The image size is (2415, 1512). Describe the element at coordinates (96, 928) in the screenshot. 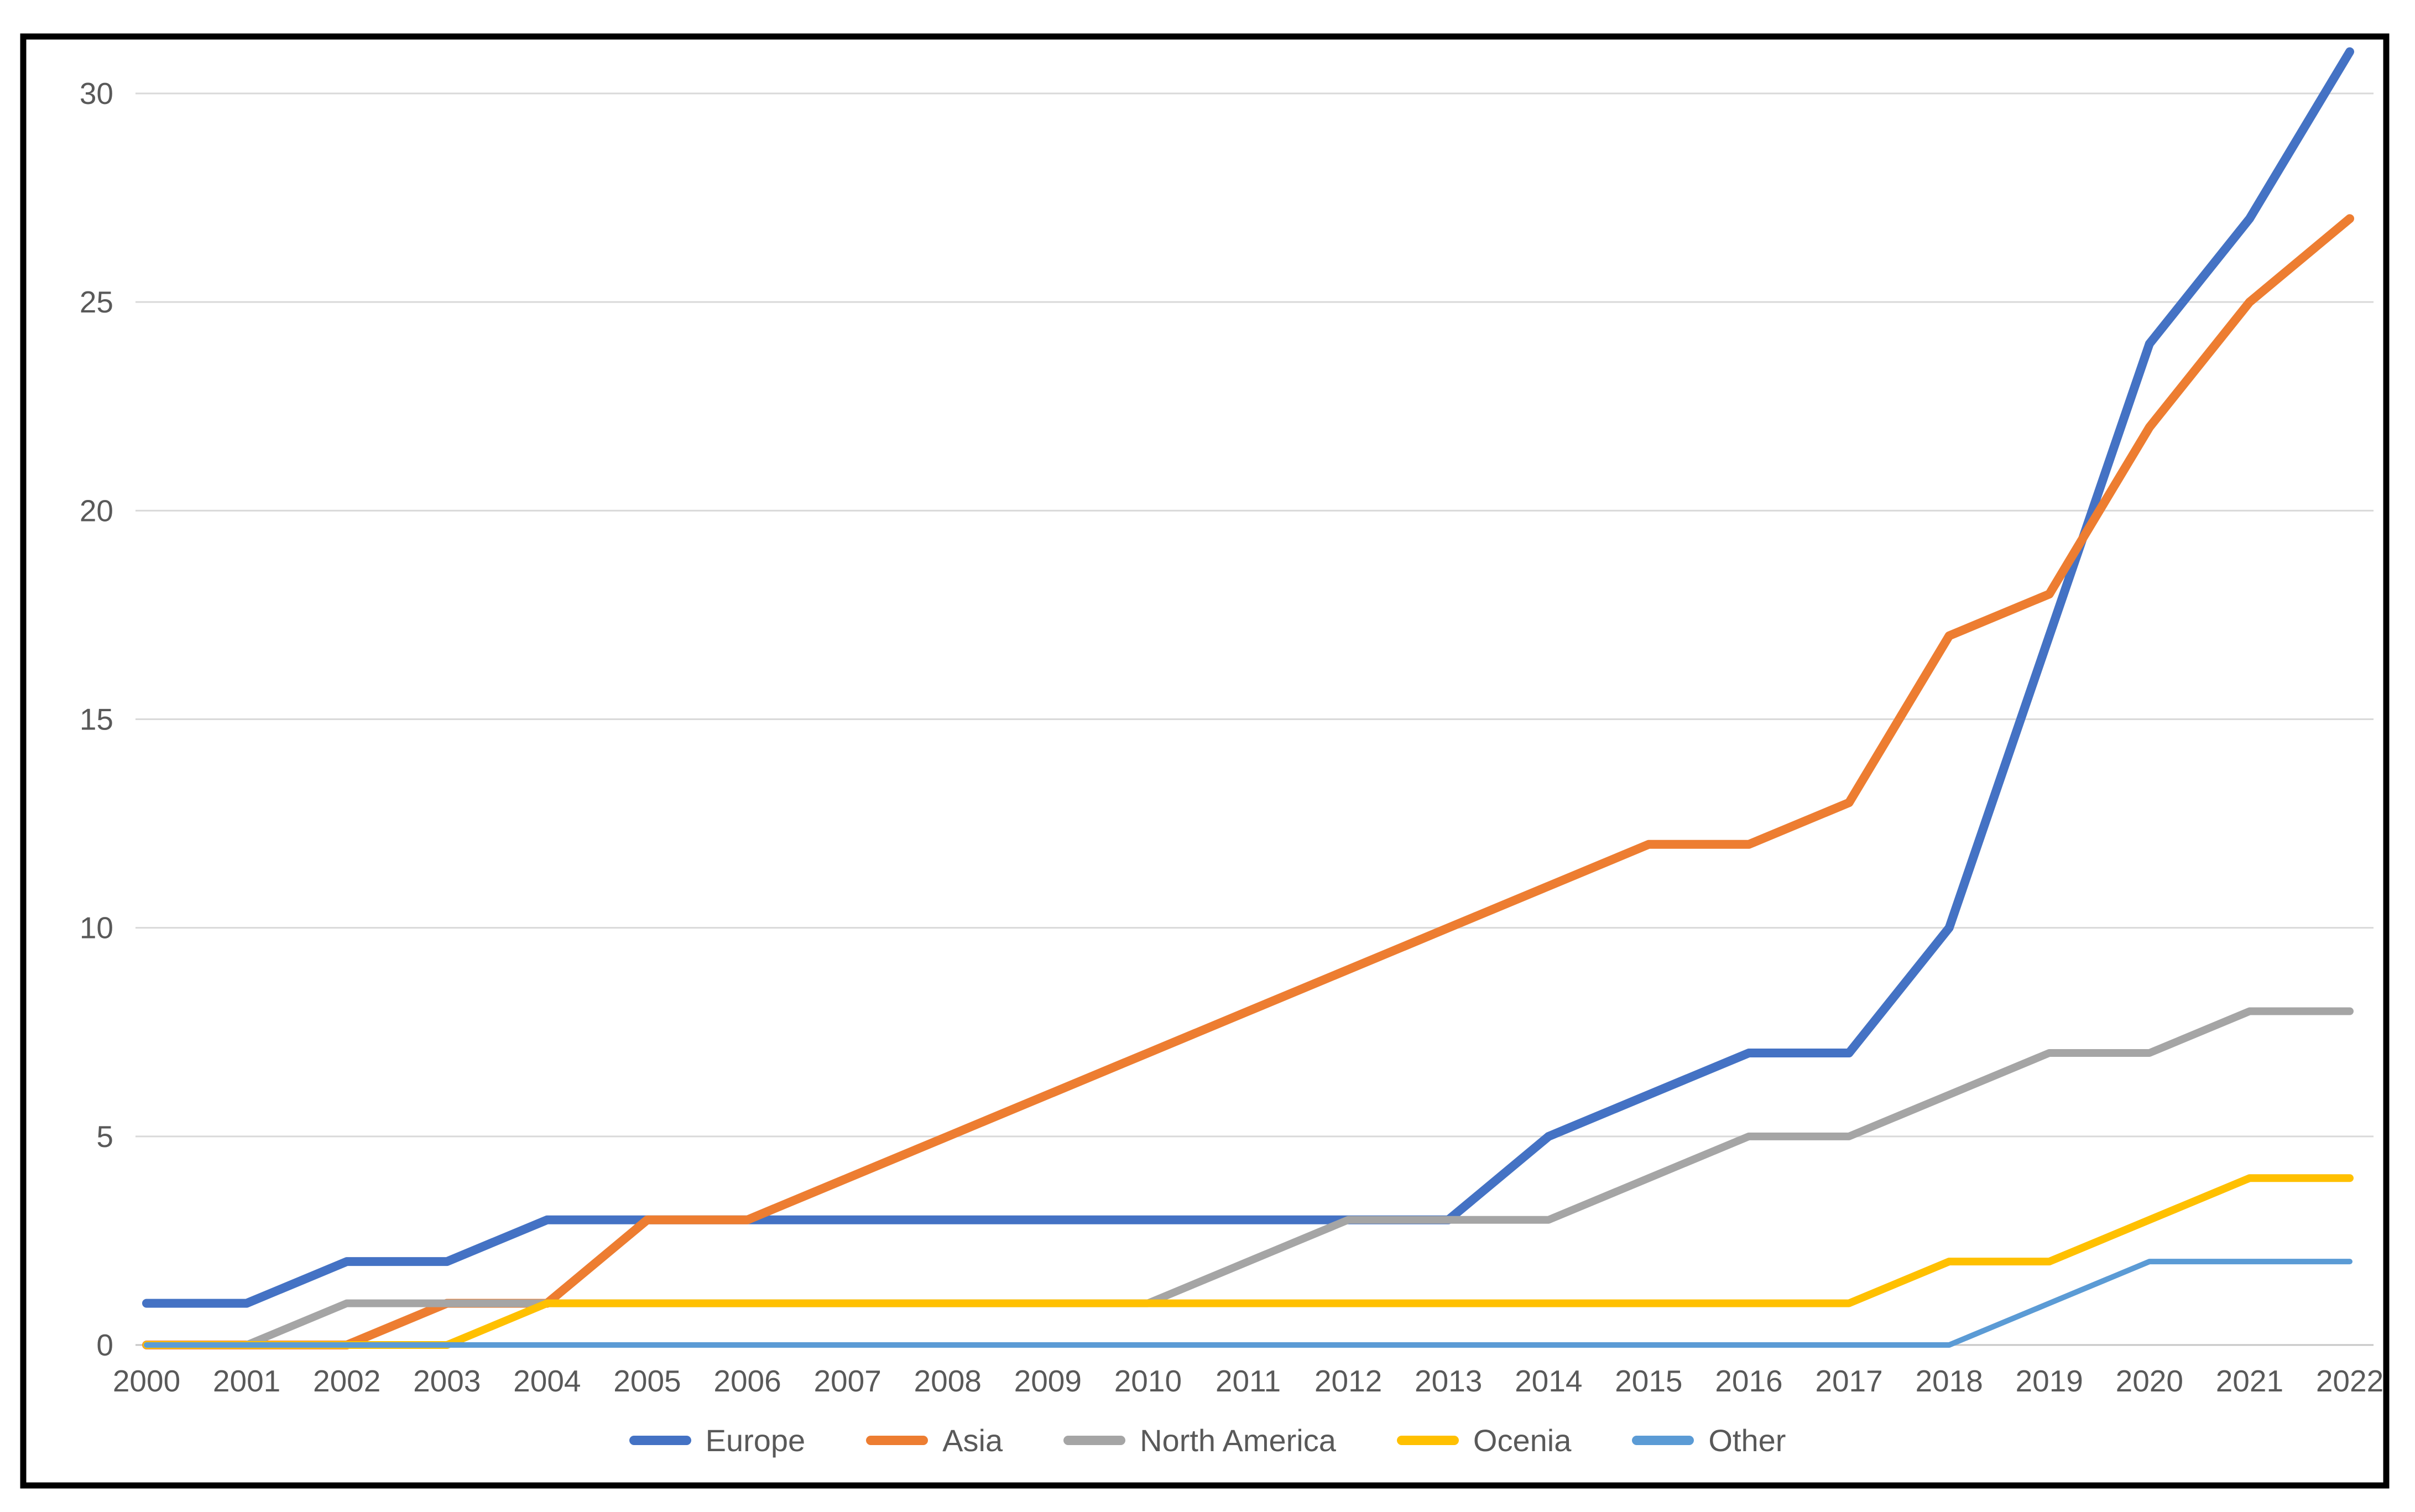

I see `y-tick-label: 10` at that location.